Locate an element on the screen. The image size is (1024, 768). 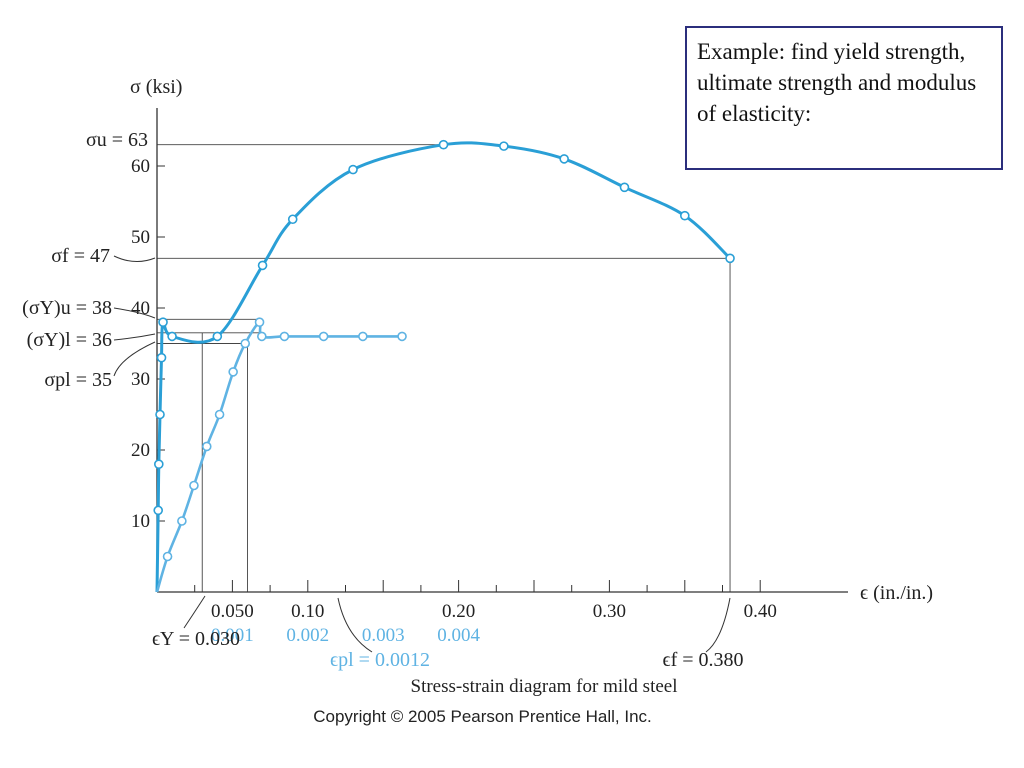
x-axis-label: ϵ (in./in.) is located at coordinates (896, 593).